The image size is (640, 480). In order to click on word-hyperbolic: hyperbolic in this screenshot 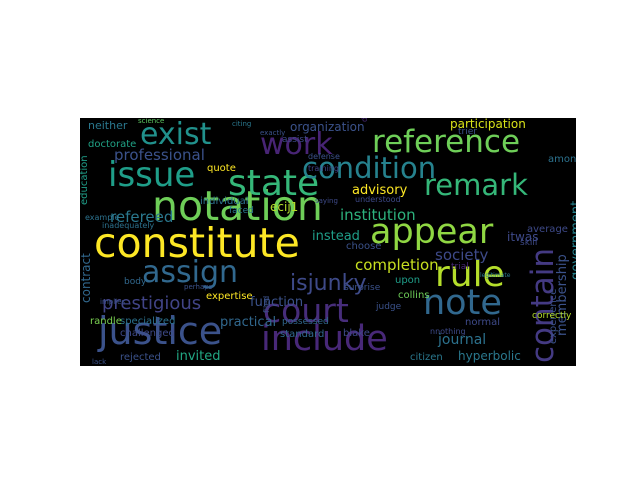, I will do `click(489, 356)`.